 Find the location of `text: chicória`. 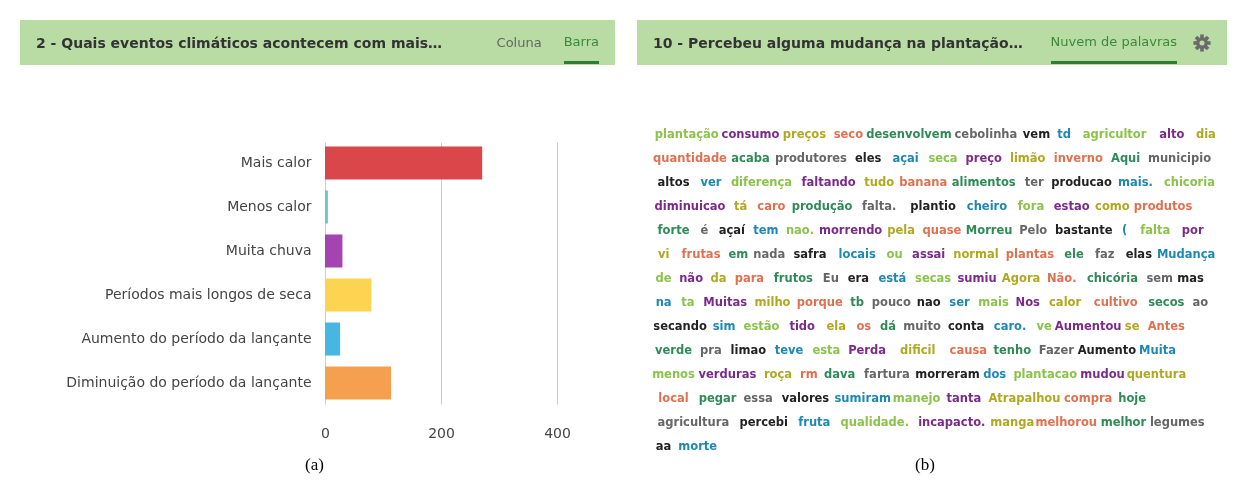

text: chicória is located at coordinates (1112, 278).